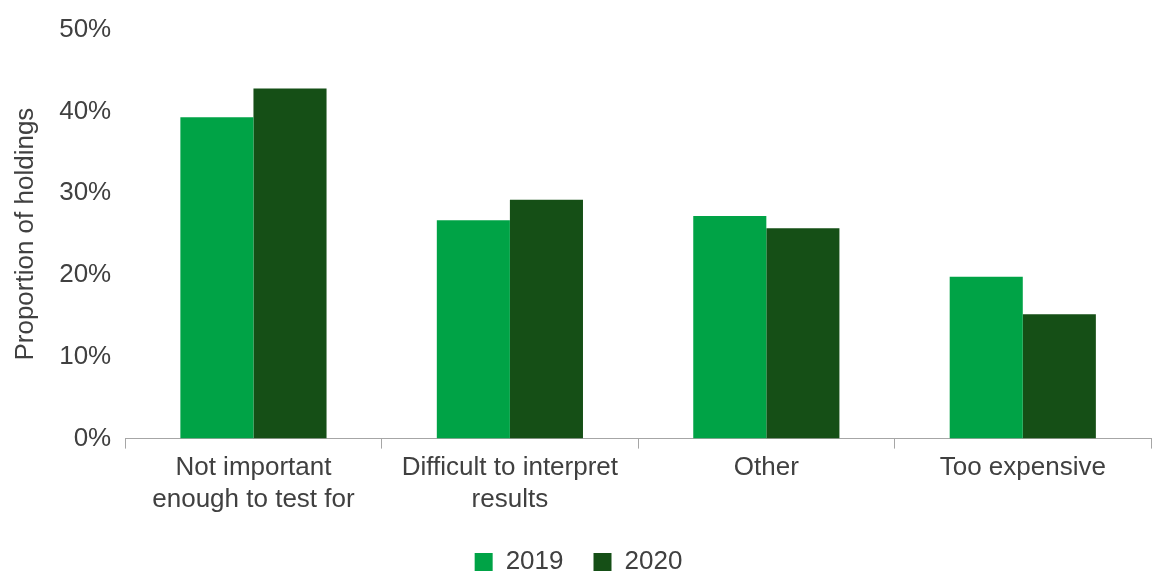 The image size is (1165, 585). What do you see at coordinates (85, 27) in the screenshot?
I see `y-tick-label: 50%` at bounding box center [85, 27].